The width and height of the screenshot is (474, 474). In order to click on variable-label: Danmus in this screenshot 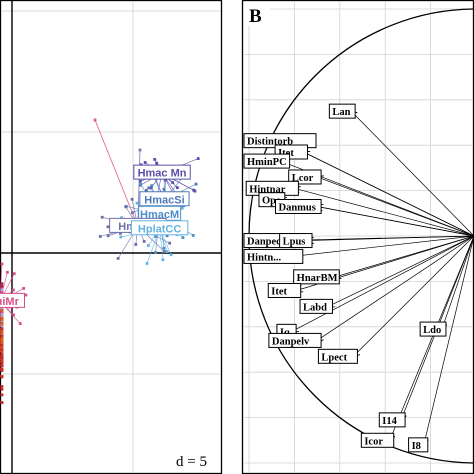, I will do `click(297, 207)`.